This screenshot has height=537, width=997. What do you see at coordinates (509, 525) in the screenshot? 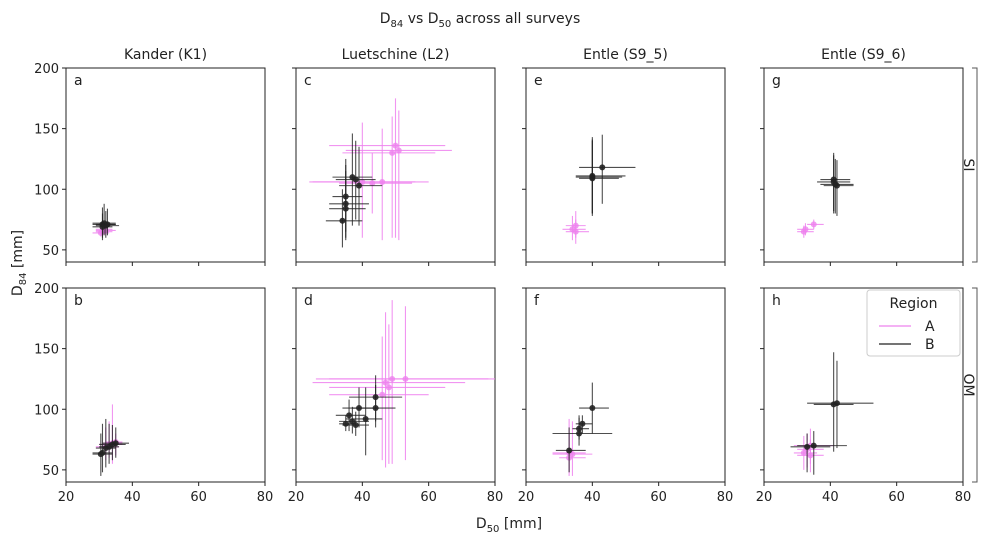
I see `x-axis-label: D50 [mm]` at bounding box center [509, 525].